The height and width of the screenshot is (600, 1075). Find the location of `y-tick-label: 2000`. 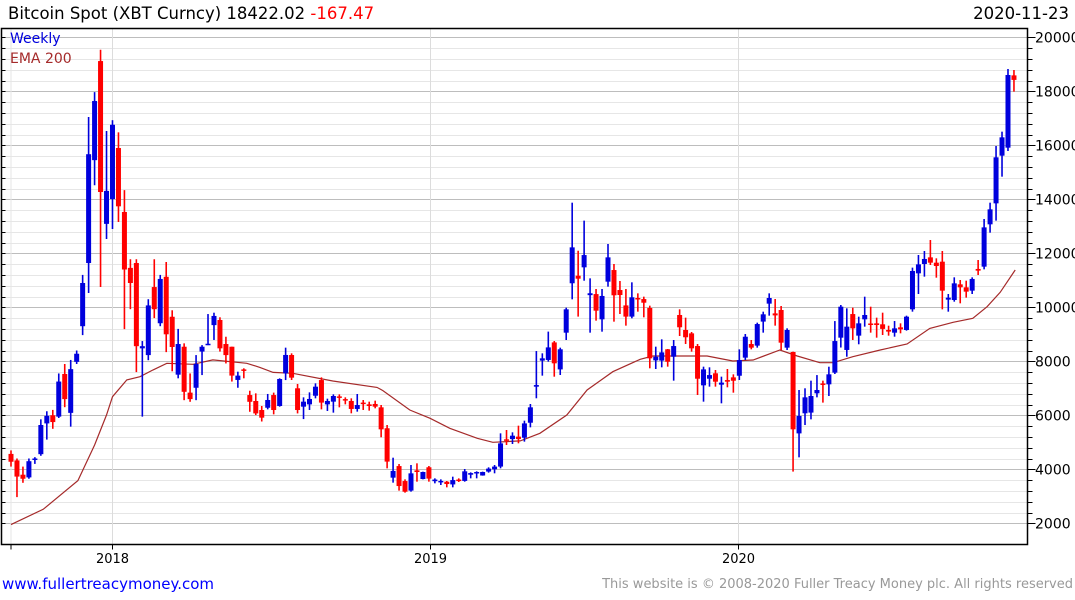

y-tick-label: 2000 is located at coordinates (1053, 524).